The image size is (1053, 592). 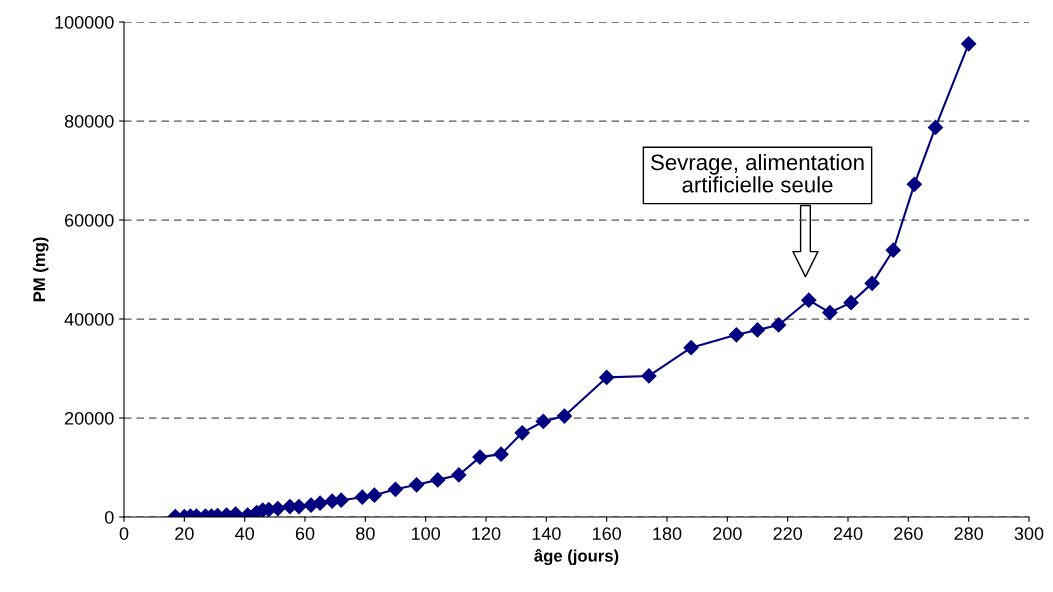 What do you see at coordinates (848, 533) in the screenshot?
I see `x-tick-label: 240` at bounding box center [848, 533].